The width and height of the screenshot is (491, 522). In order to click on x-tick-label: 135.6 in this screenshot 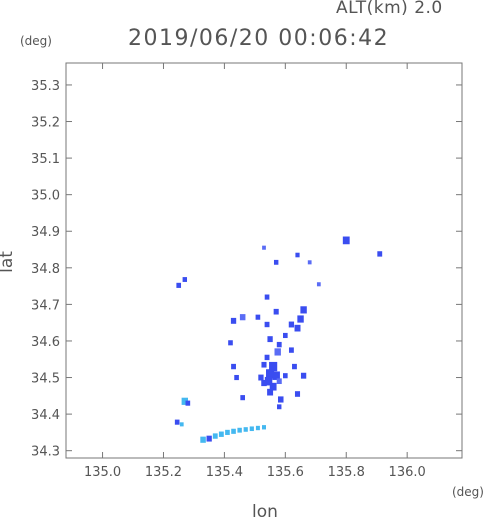, I will do `click(285, 472)`.